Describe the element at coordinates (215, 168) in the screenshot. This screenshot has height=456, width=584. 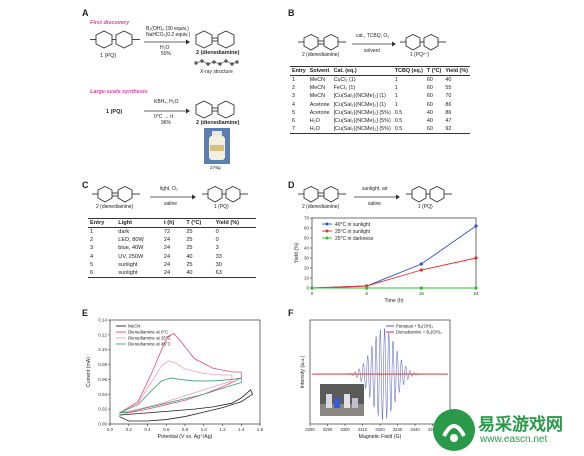
I see `mass-label: 276g` at that location.